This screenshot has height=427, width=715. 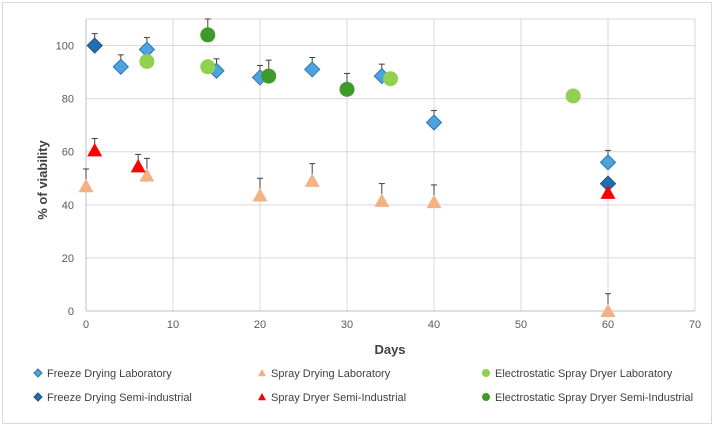 I want to click on y-axis-title: % of viability, so click(x=42, y=180).